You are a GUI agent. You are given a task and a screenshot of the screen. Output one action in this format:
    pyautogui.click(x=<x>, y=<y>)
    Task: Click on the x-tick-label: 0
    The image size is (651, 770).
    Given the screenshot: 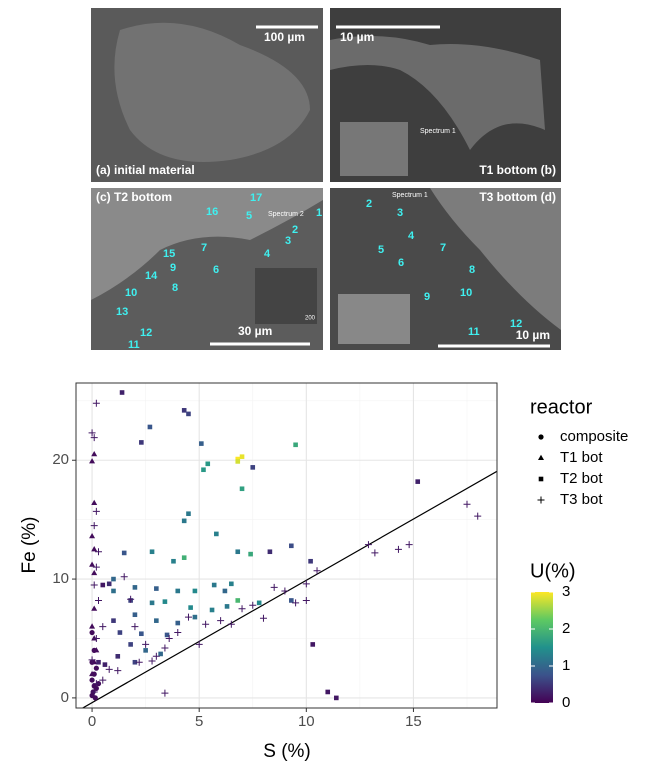 What is the action you would take?
    pyautogui.click(x=92, y=721)
    